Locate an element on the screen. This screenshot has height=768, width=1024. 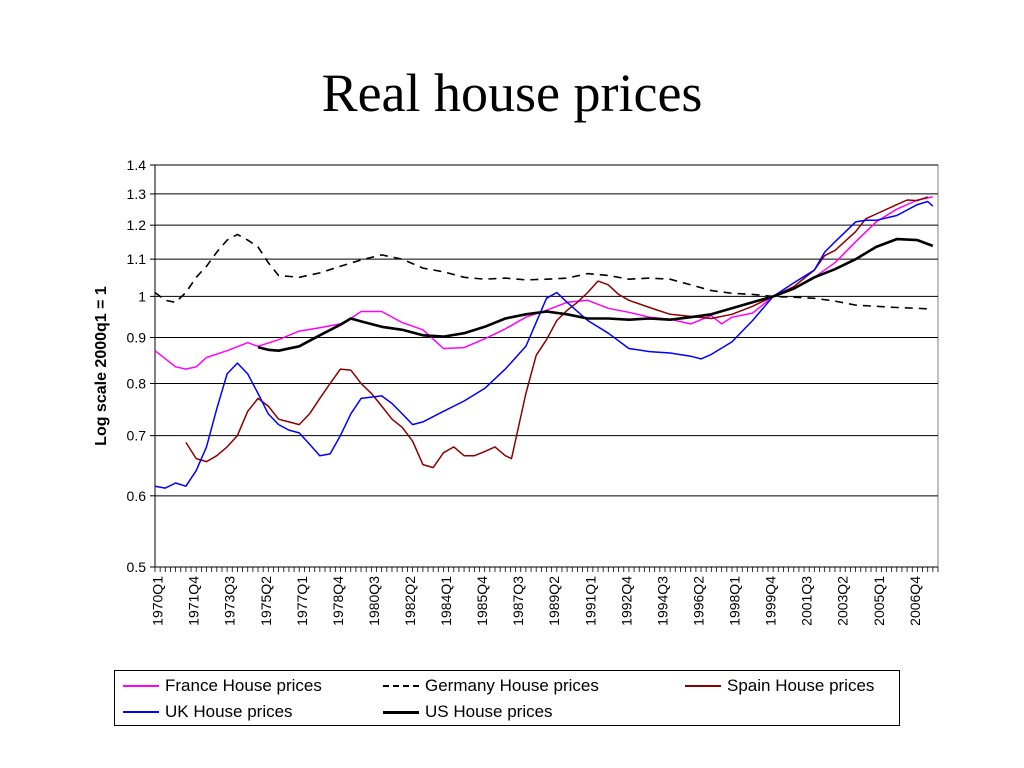
y-tick-label: 1.1 is located at coordinates (137, 259).